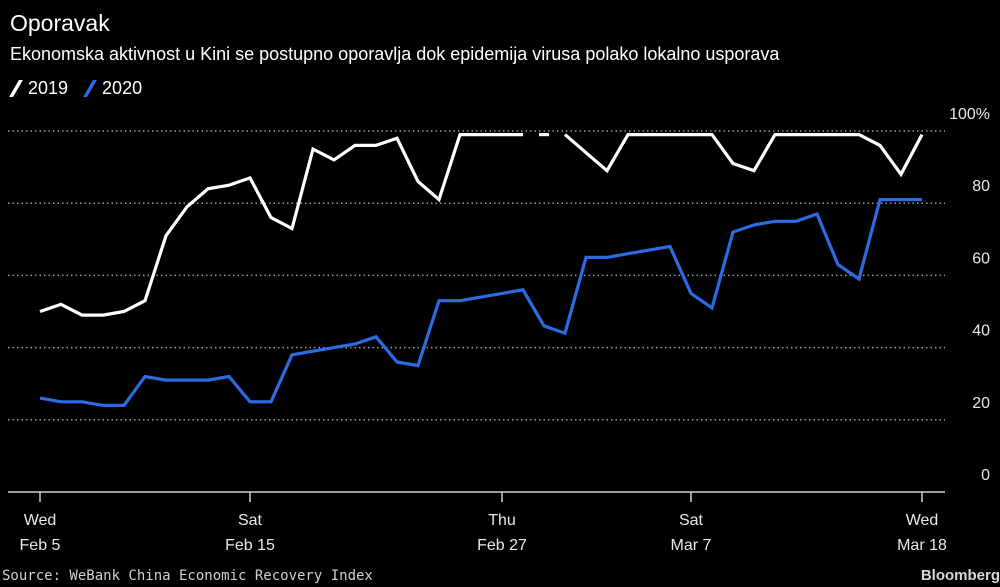 Image resolution: width=1000 pixels, height=587 pixels. Describe the element at coordinates (40, 545) in the screenshot. I see `x-tick-label-bottom-0: Feb 5` at that location.